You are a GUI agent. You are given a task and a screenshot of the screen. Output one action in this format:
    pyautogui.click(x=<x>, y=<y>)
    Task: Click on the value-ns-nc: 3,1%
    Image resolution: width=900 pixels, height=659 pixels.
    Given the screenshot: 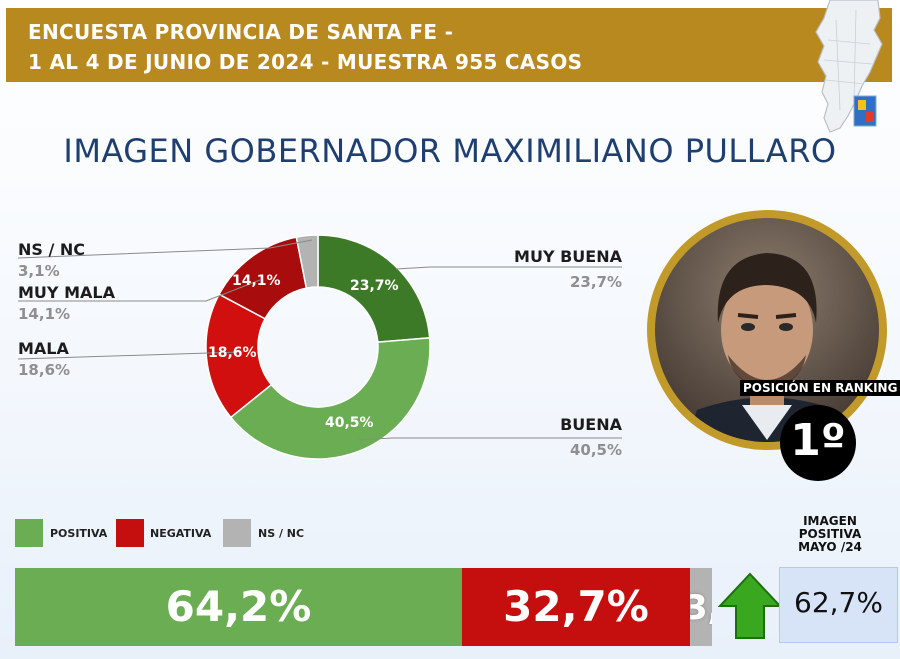 What is the action you would take?
    pyautogui.click(x=39, y=271)
    